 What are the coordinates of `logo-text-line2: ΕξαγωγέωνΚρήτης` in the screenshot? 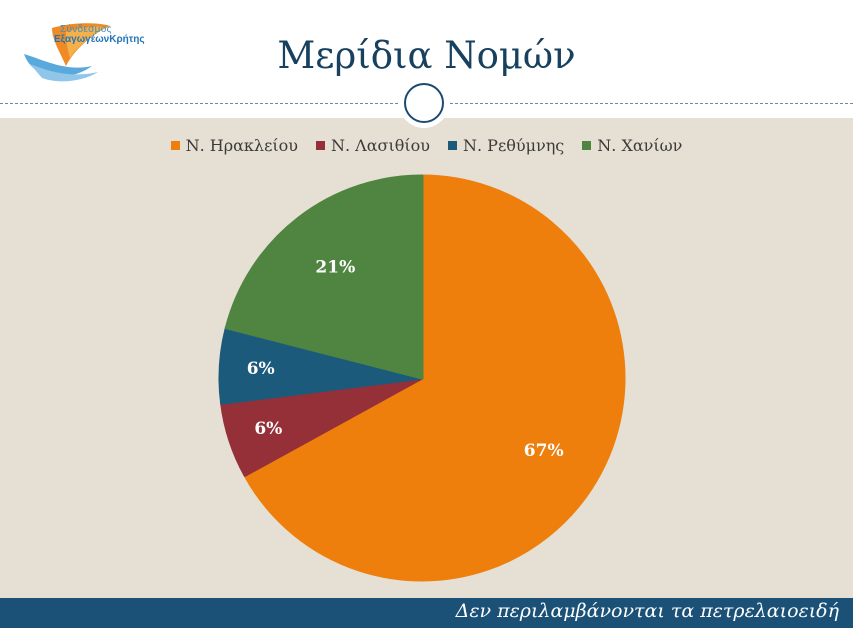 It's located at (99, 39).